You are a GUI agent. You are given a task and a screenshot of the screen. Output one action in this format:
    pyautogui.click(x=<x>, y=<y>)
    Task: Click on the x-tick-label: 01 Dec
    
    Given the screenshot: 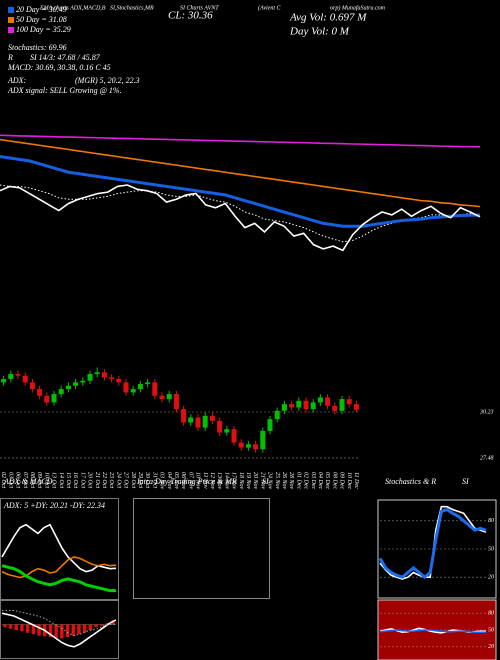 What is the action you would take?
    pyautogui.click(x=298, y=480)
    